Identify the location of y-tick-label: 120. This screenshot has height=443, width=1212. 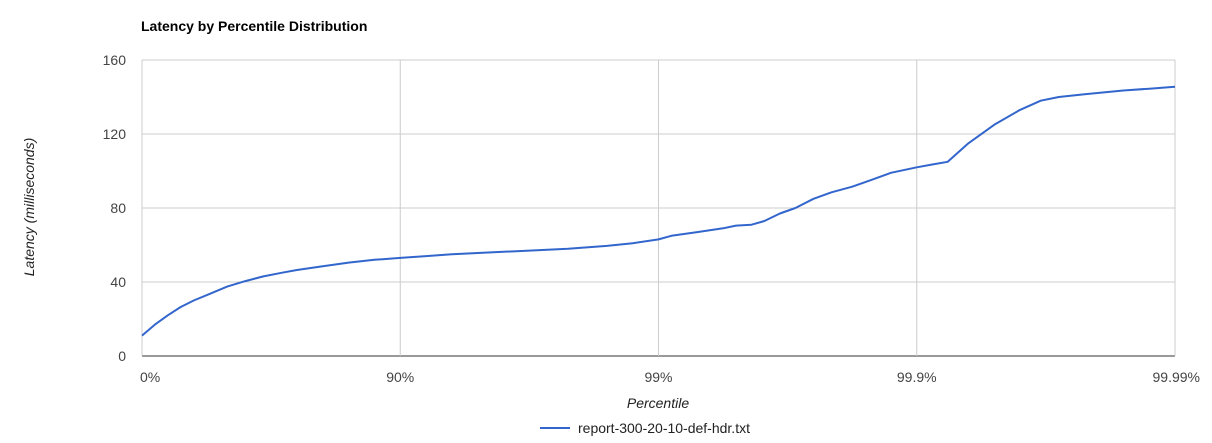
(115, 134).